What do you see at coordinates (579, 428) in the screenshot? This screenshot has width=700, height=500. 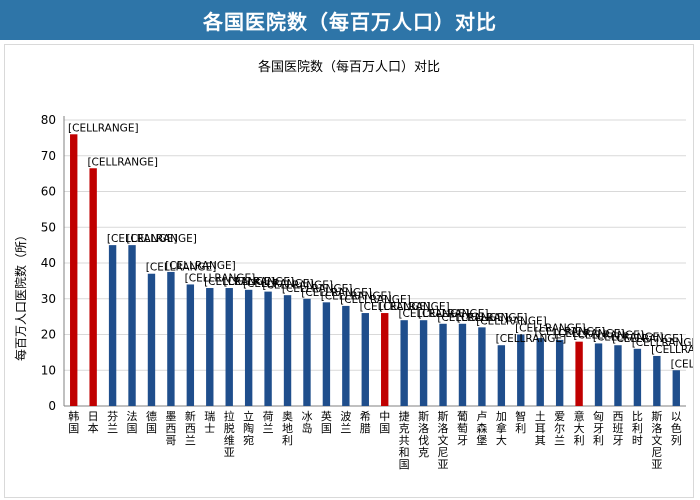 I see `x-tick-label: 意大利` at bounding box center [579, 428].